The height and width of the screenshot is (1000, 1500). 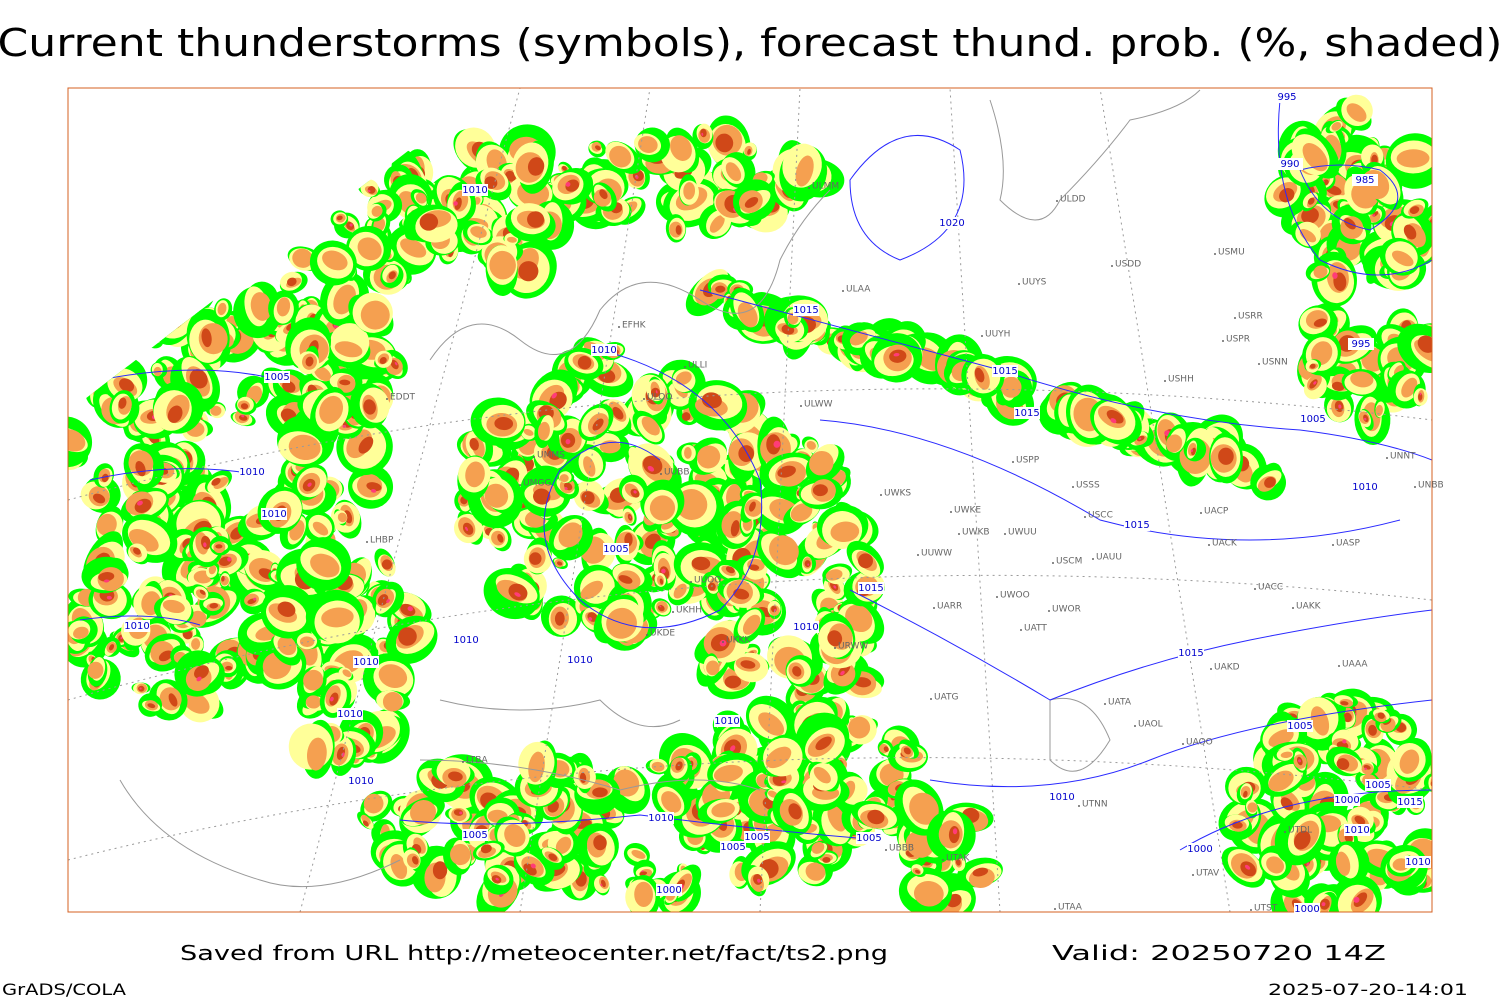 What do you see at coordinates (477, 761) in the screenshot?
I see `station-label: LTBA` at bounding box center [477, 761].